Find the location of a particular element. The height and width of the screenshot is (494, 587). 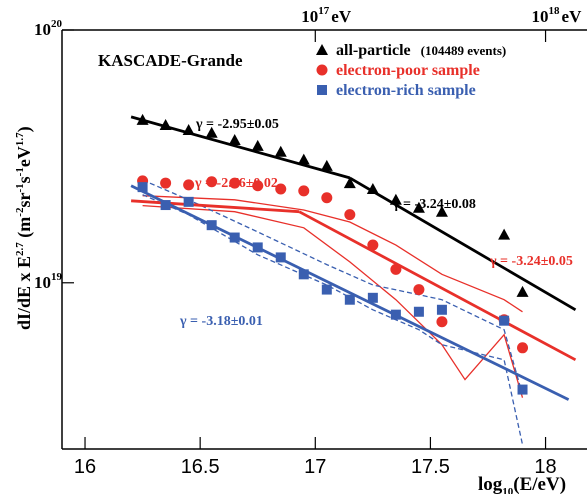

legend-name: electron-rich sample is located at coordinates (406, 90).